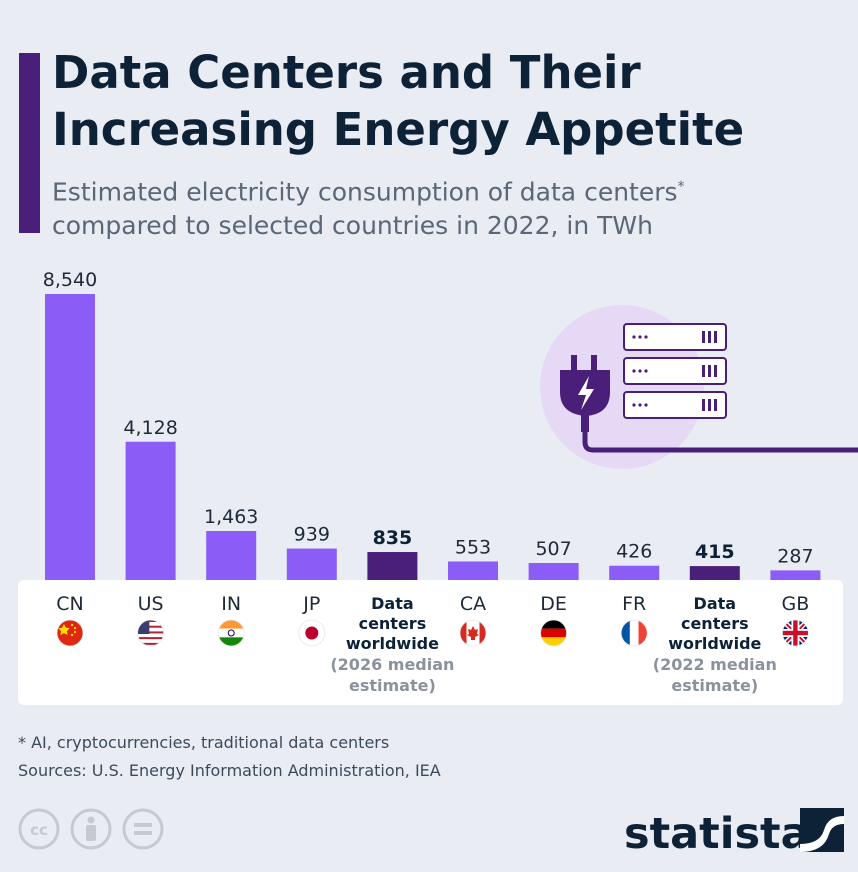 The height and width of the screenshot is (872, 858). I want to click on creative-commons-icon: cc, so click(39, 829).